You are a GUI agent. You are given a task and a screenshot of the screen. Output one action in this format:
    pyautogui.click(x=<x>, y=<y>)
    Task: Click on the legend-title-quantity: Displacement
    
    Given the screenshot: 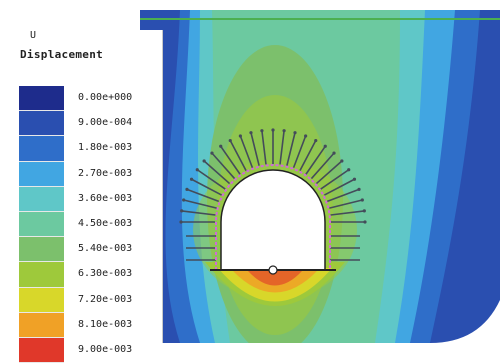 What is the action you would take?
    pyautogui.click(x=62, y=54)
    